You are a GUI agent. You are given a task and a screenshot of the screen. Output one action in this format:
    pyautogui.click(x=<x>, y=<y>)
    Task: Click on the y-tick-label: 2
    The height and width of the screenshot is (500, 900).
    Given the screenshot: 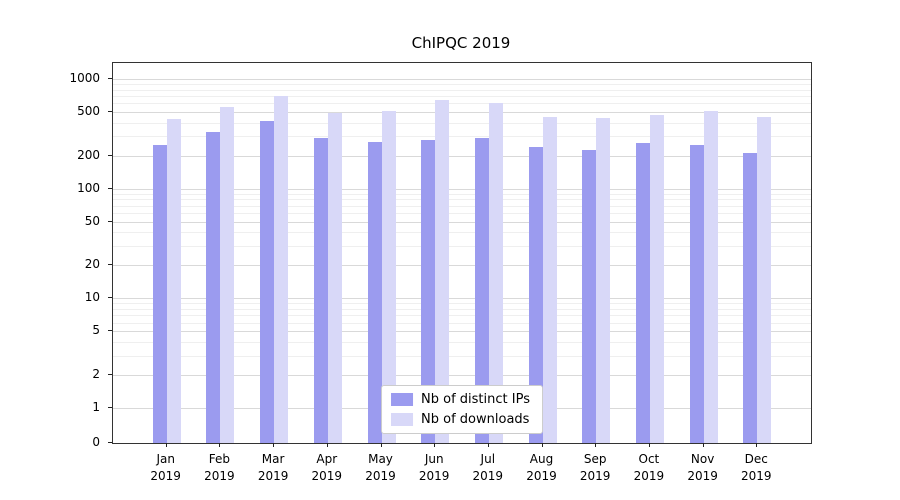 What is the action you would take?
    pyautogui.click(x=96, y=374)
    